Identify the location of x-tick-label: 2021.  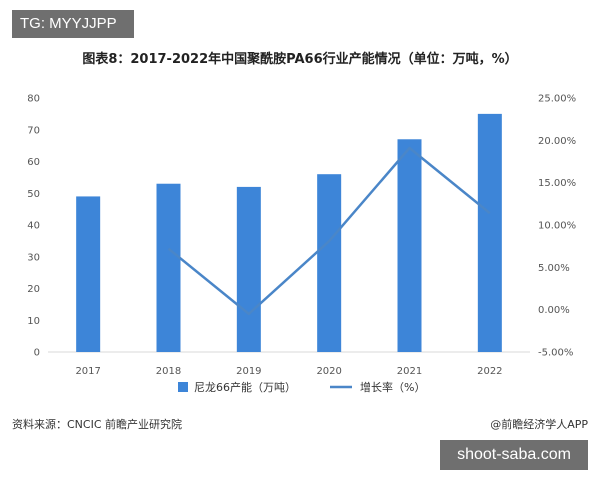
(409, 371).